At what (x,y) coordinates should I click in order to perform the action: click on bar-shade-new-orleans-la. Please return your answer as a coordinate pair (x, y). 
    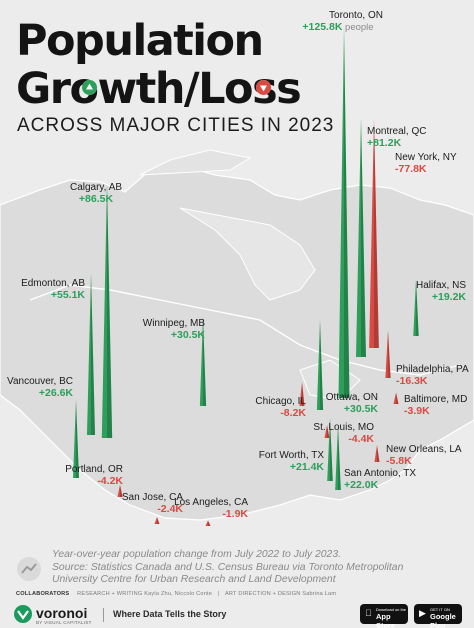
    Looking at the image, I should click on (378, 453).